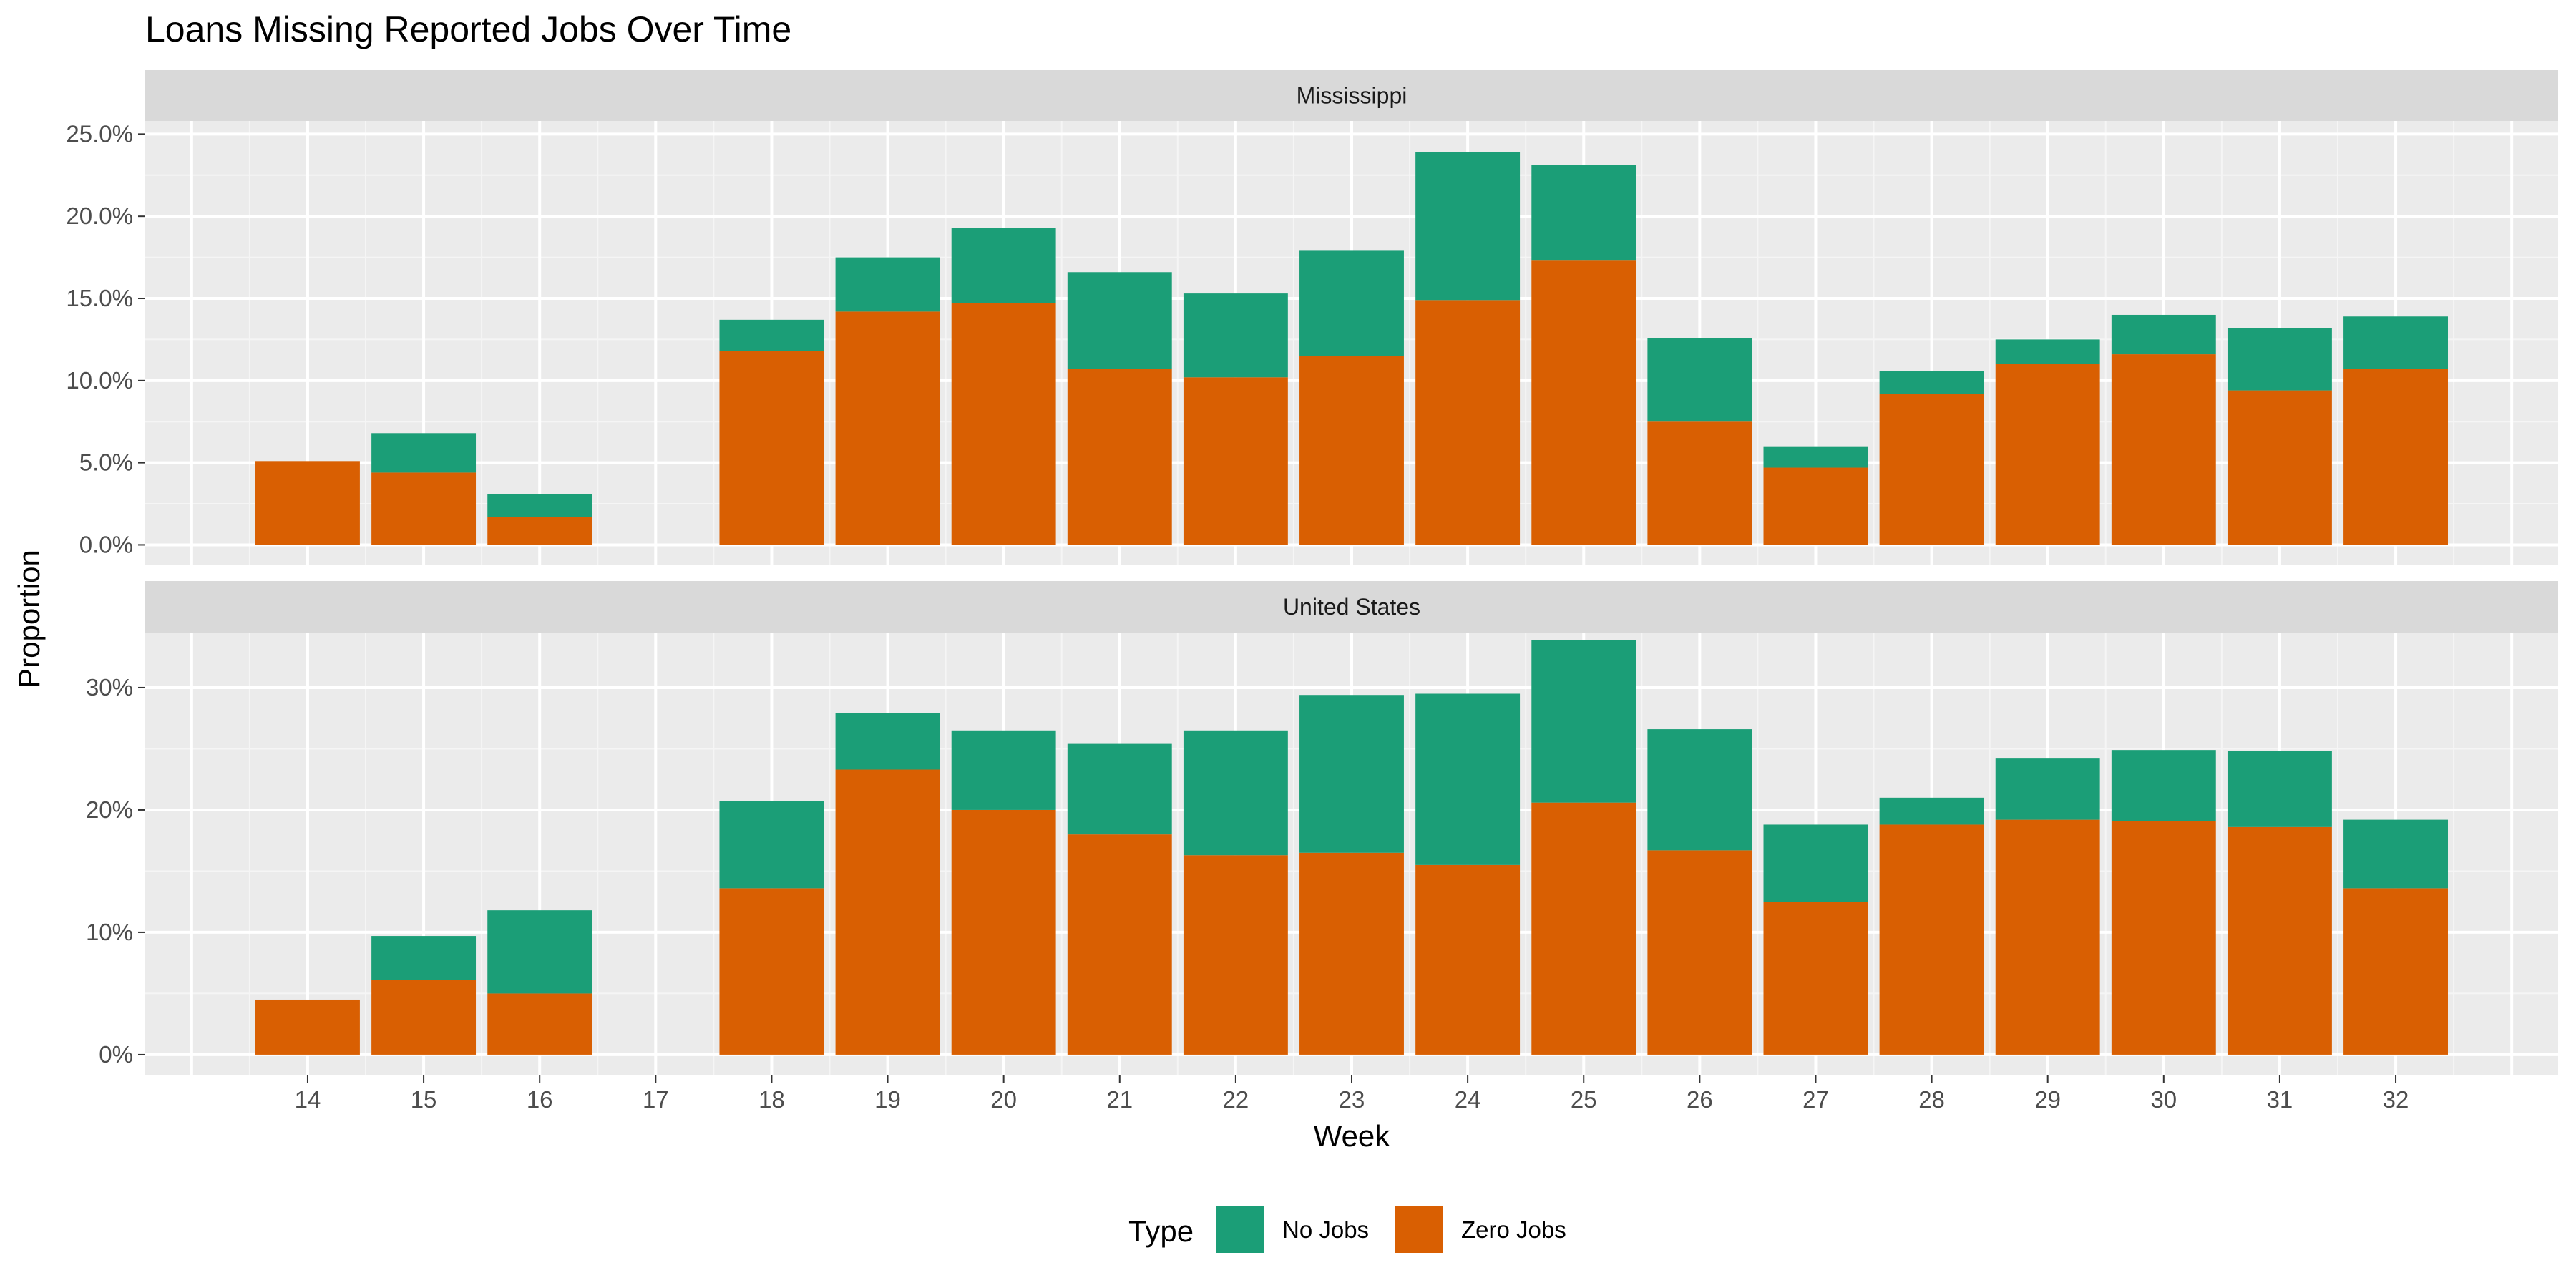  What do you see at coordinates (1700, 1099) in the screenshot?
I see `x-tick-label: 26` at bounding box center [1700, 1099].